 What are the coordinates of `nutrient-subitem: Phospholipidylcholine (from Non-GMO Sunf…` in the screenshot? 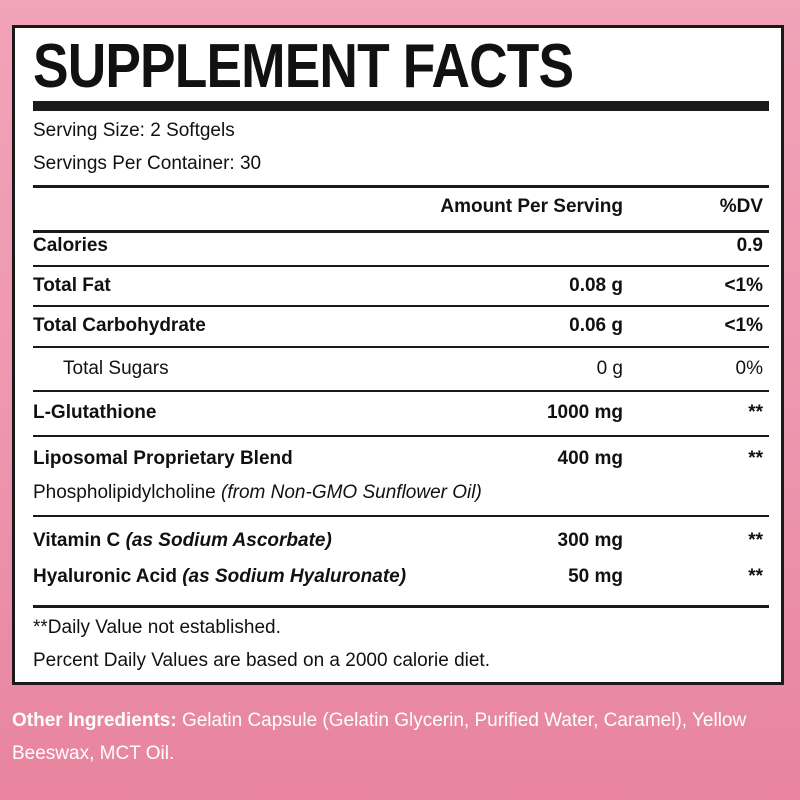 It's located at (257, 493).